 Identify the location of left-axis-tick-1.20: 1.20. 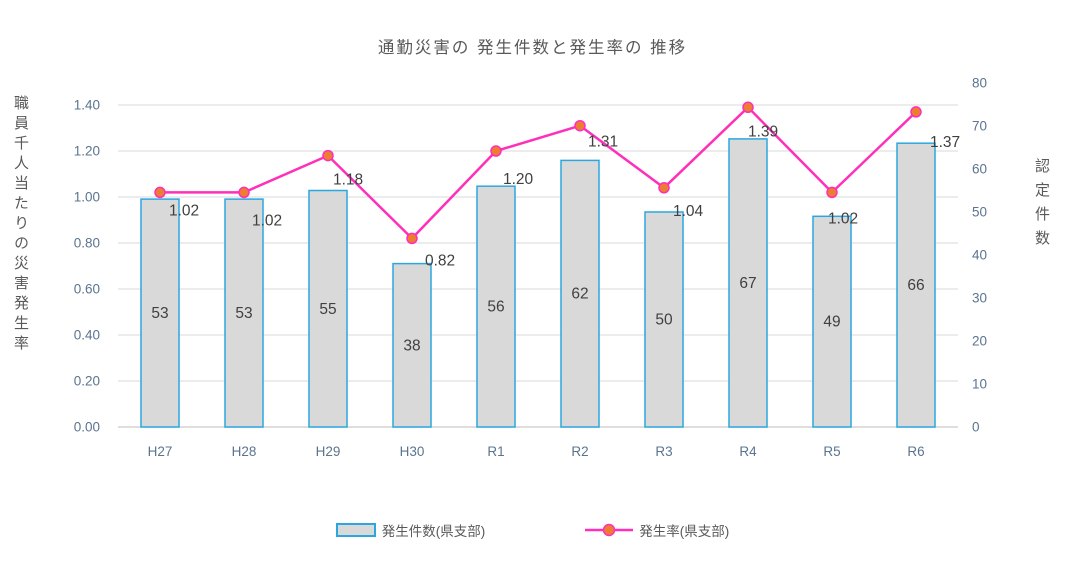
(87, 151).